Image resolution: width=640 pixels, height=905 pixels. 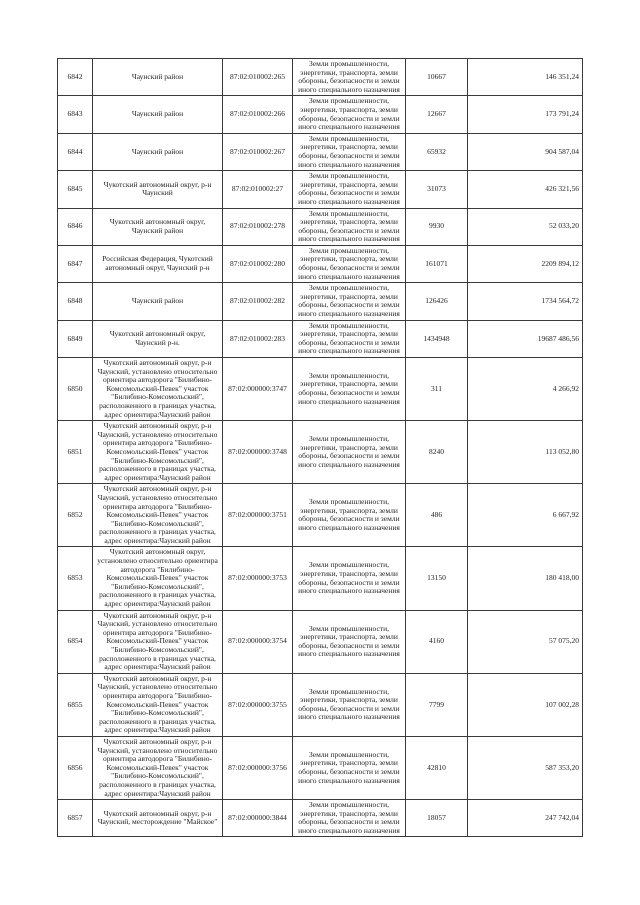 What do you see at coordinates (525, 301) in the screenshot?
I see `value-cell: 1734 564,72` at bounding box center [525, 301].